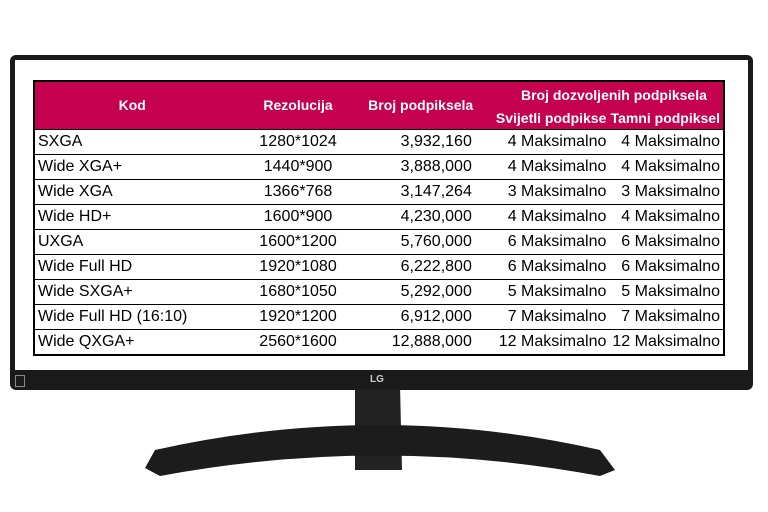 This screenshot has width=768, height=512. I want to click on cell-rezolucija: 1920*1080, so click(298, 266).